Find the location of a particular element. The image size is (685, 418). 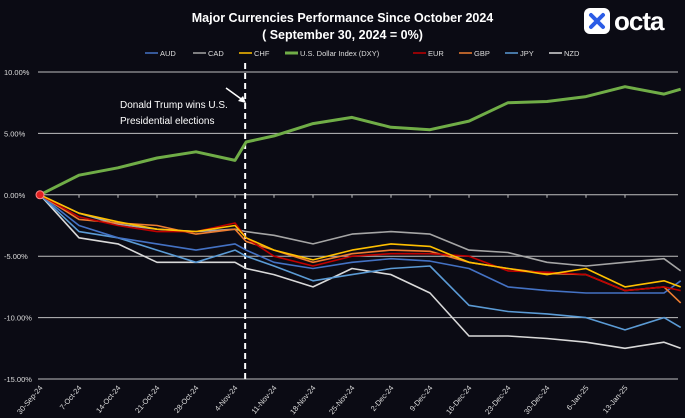

octa-logo-text: octa is located at coordinates (639, 21).